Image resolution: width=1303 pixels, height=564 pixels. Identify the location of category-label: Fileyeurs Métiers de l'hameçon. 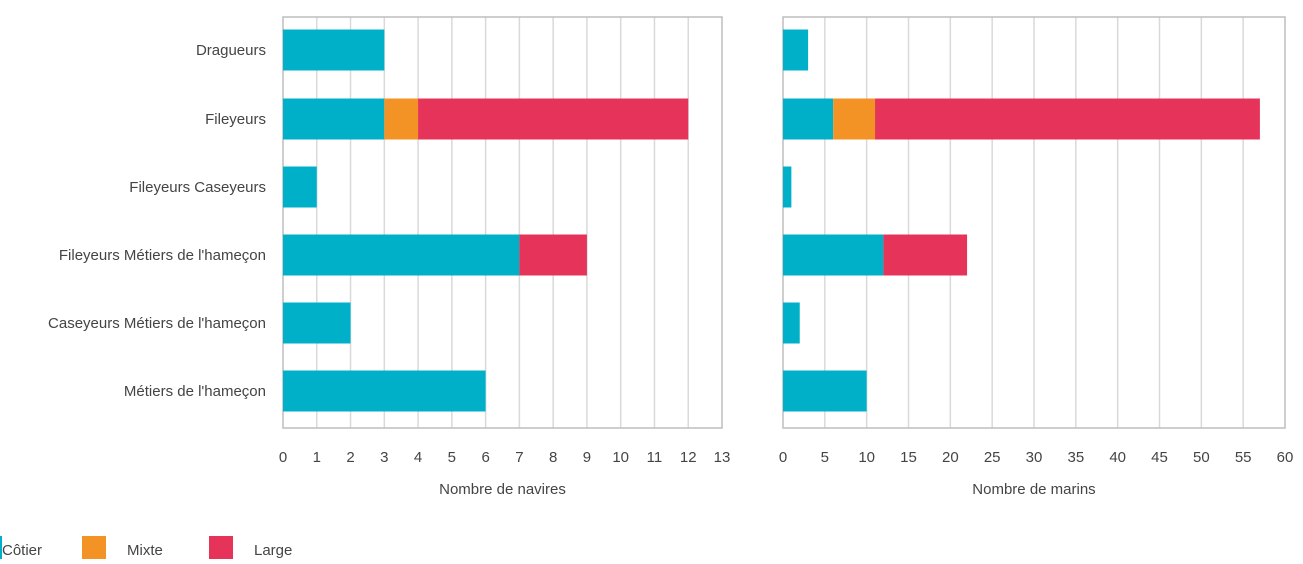
(162, 255).